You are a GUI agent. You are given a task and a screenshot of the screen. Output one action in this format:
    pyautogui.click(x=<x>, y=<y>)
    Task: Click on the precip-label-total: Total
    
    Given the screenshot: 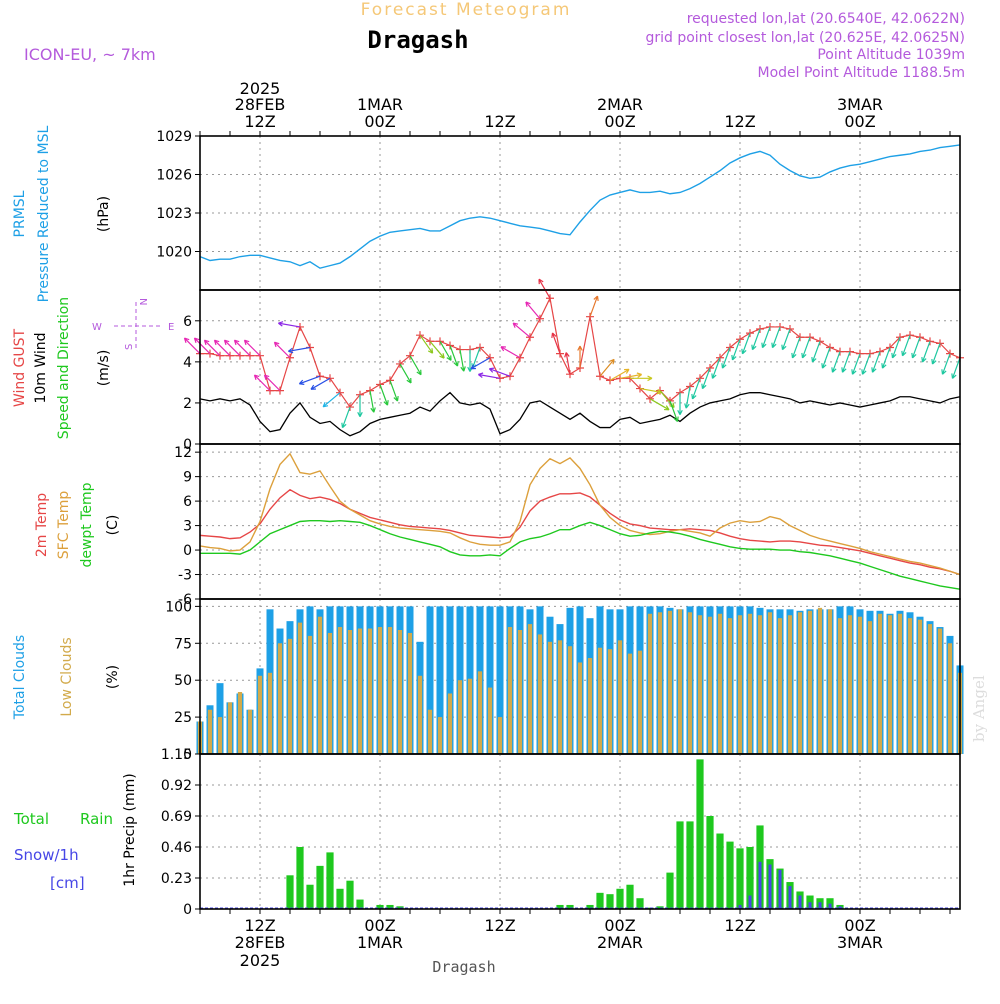 What is the action you would take?
    pyautogui.click(x=31, y=819)
    